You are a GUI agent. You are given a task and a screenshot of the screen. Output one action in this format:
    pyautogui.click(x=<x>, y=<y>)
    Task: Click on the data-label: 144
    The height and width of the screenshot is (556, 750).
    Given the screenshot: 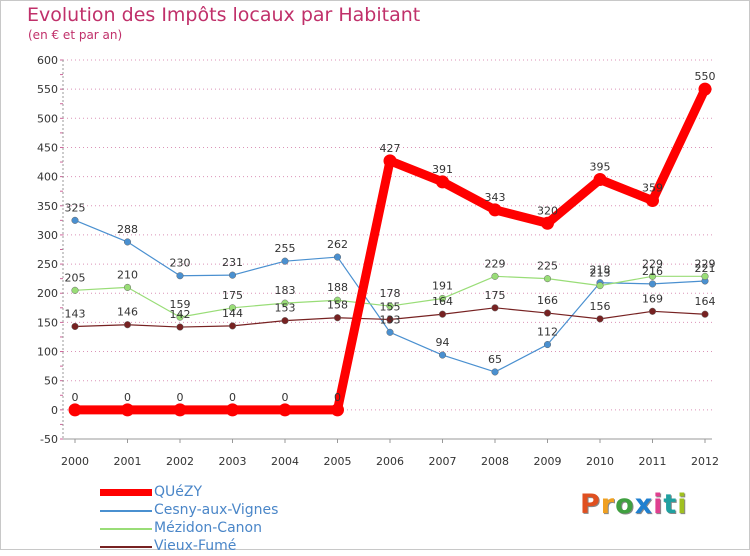 What is the action you would take?
    pyautogui.click(x=232, y=313)
    